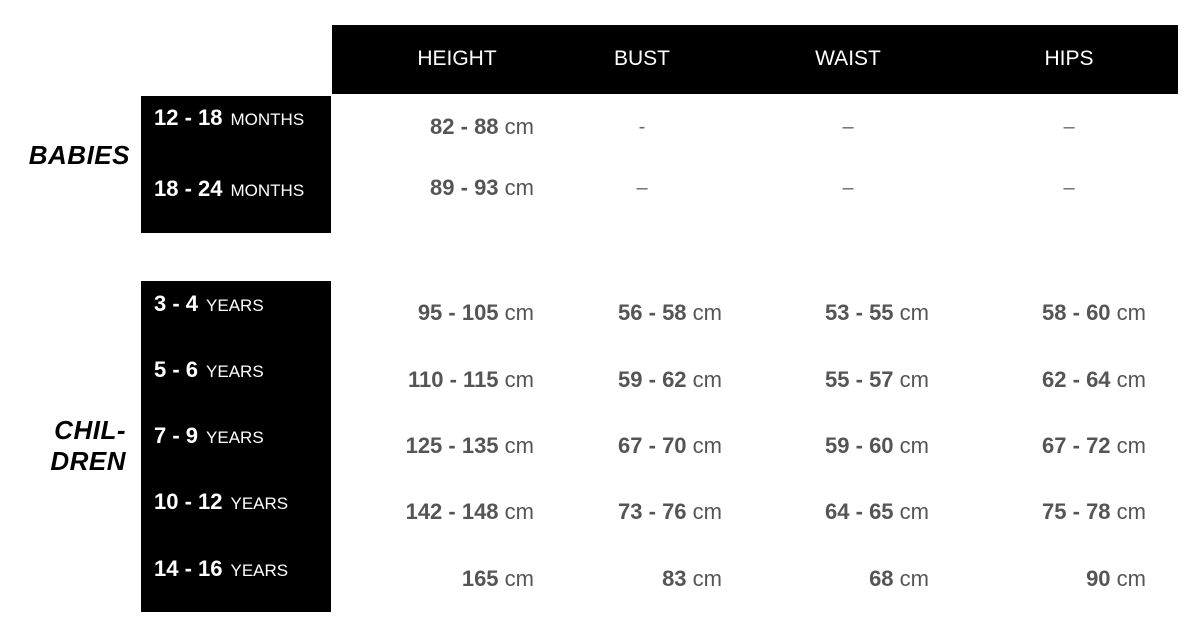 Image resolution: width=1200 pixels, height=642 pixels. Describe the element at coordinates (1076, 312) in the screenshot. I see `value-range: 58 - 60` at that location.